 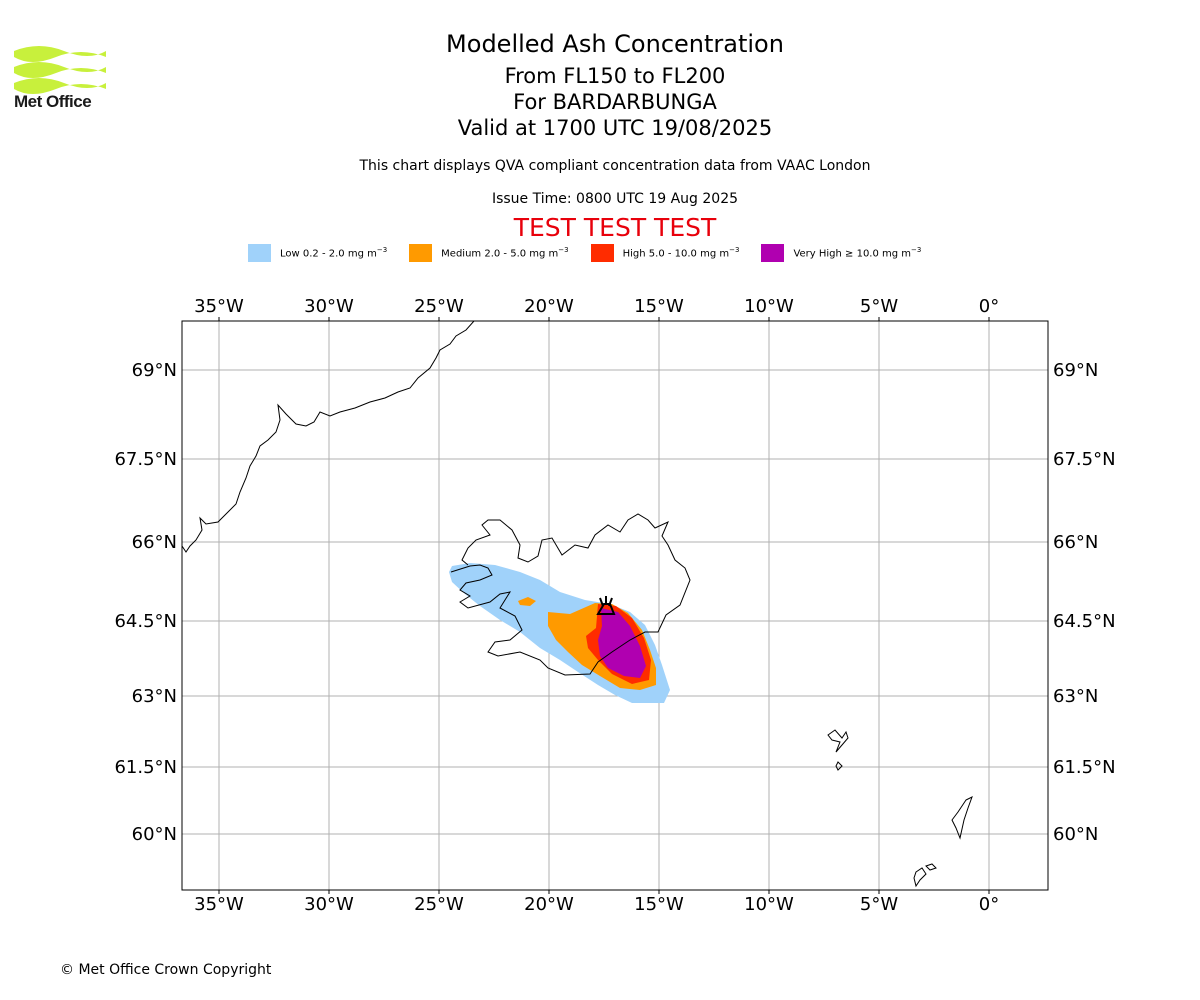 I want to click on legend-item-high: High 5.0 - 10.0 mg m−3, so click(x=665, y=253).